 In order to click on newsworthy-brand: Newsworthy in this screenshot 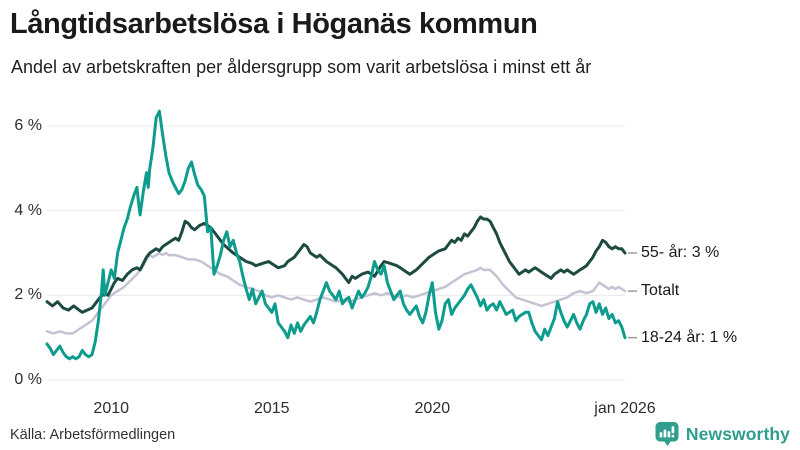, I will do `click(722, 434)`.